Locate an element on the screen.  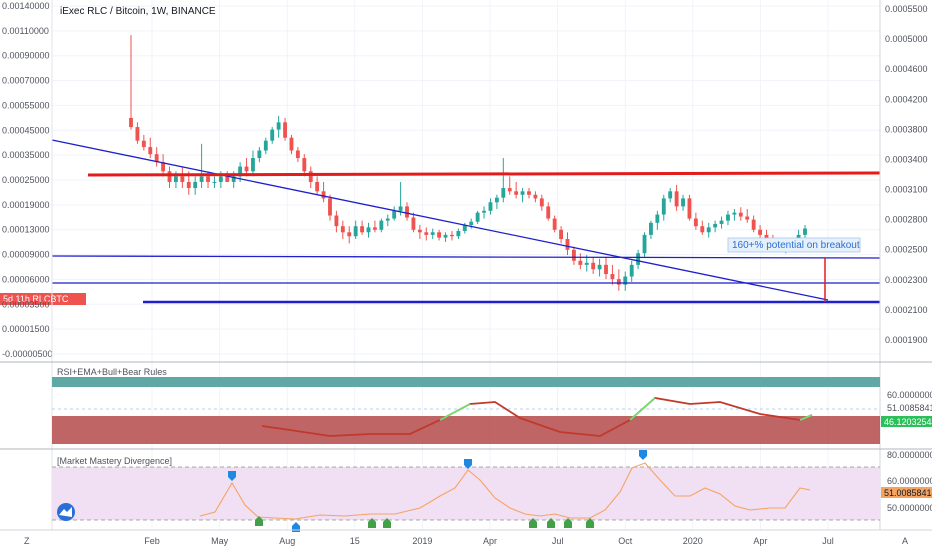
left-axis-tick: 0.00019000 is located at coordinates (26, 205).